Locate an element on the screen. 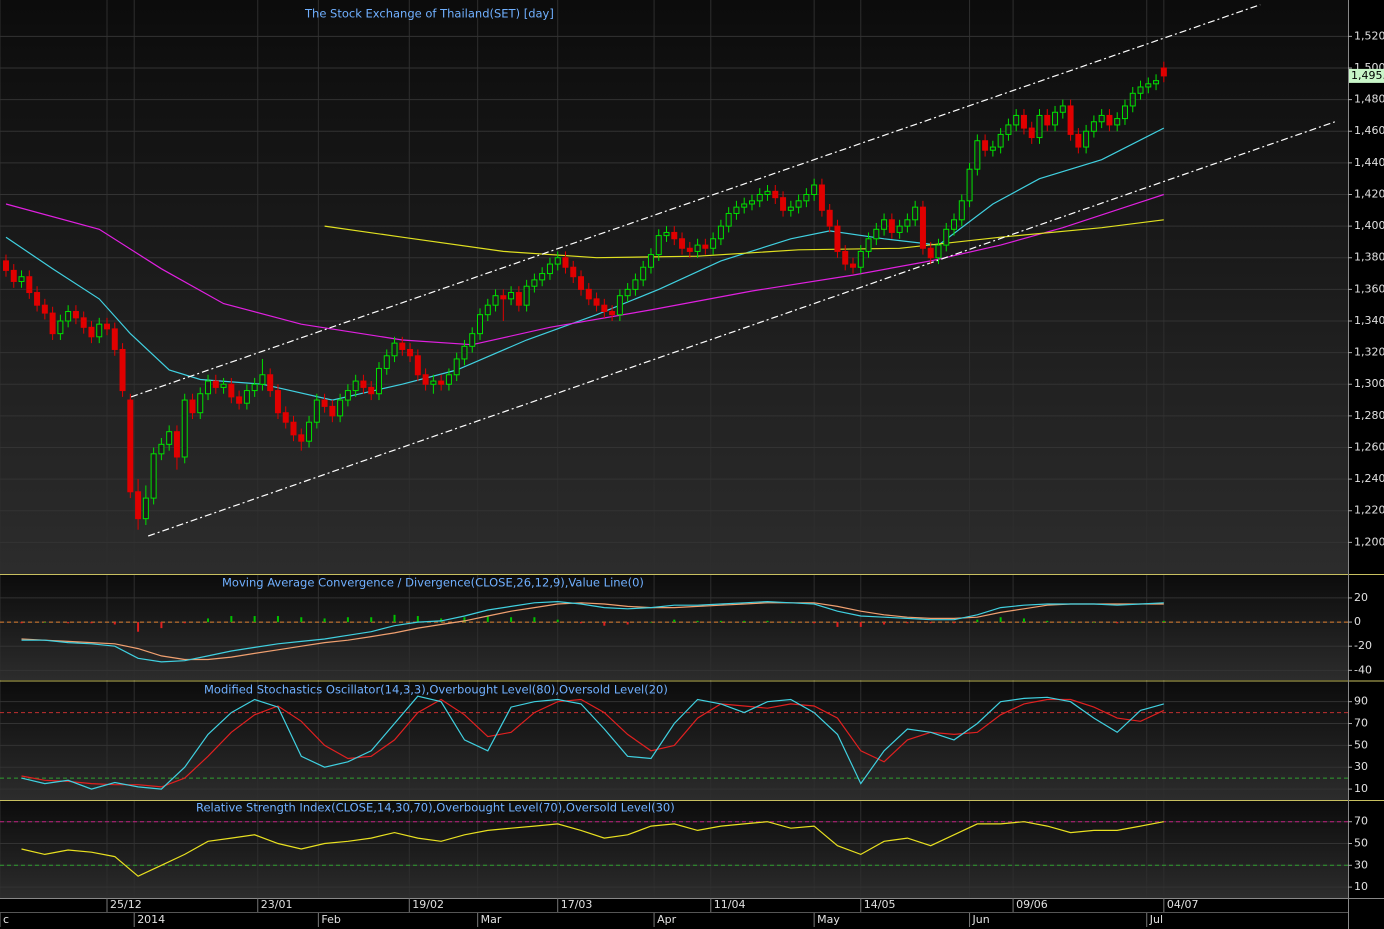  y-tick-label: 90 is located at coordinates (1361, 701).